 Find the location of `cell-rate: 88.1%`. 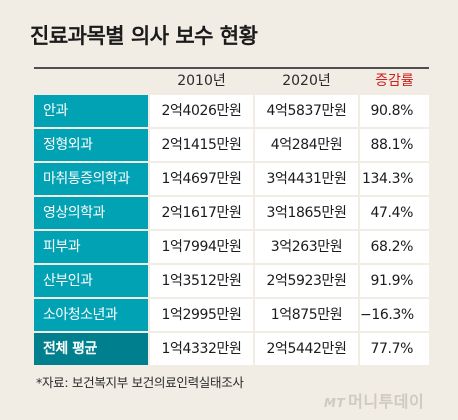

cell-rate: 88.1% is located at coordinates (394, 145).